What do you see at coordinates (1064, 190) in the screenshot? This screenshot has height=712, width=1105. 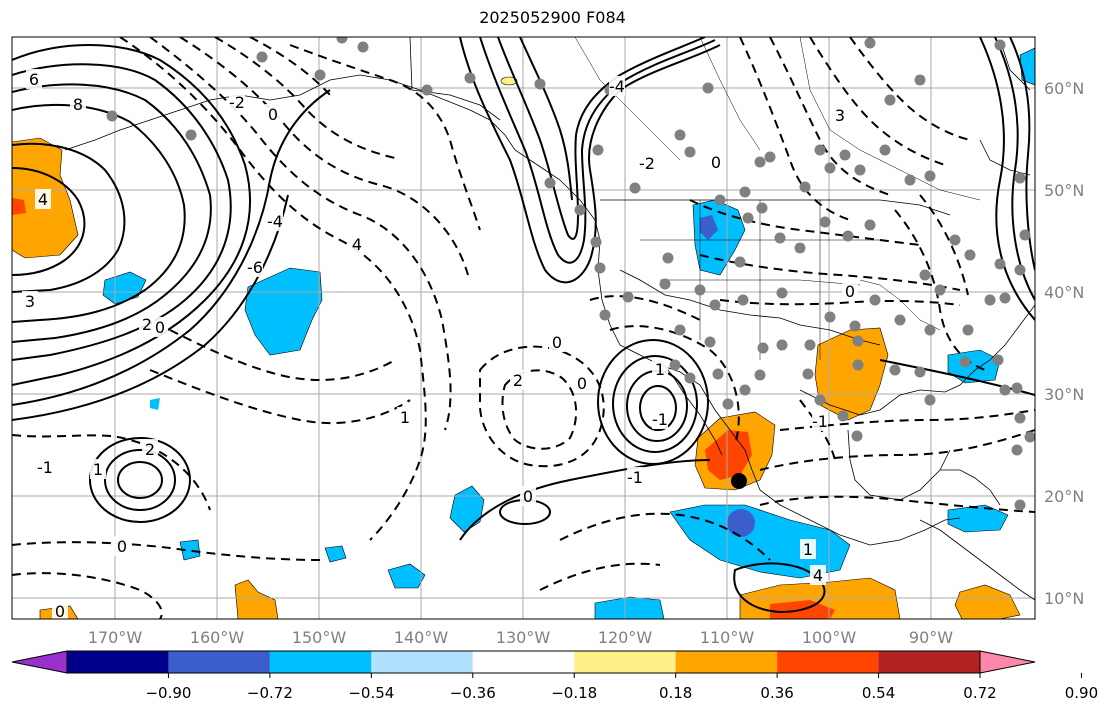 I see `latitude-label: 50°N` at bounding box center [1064, 190].